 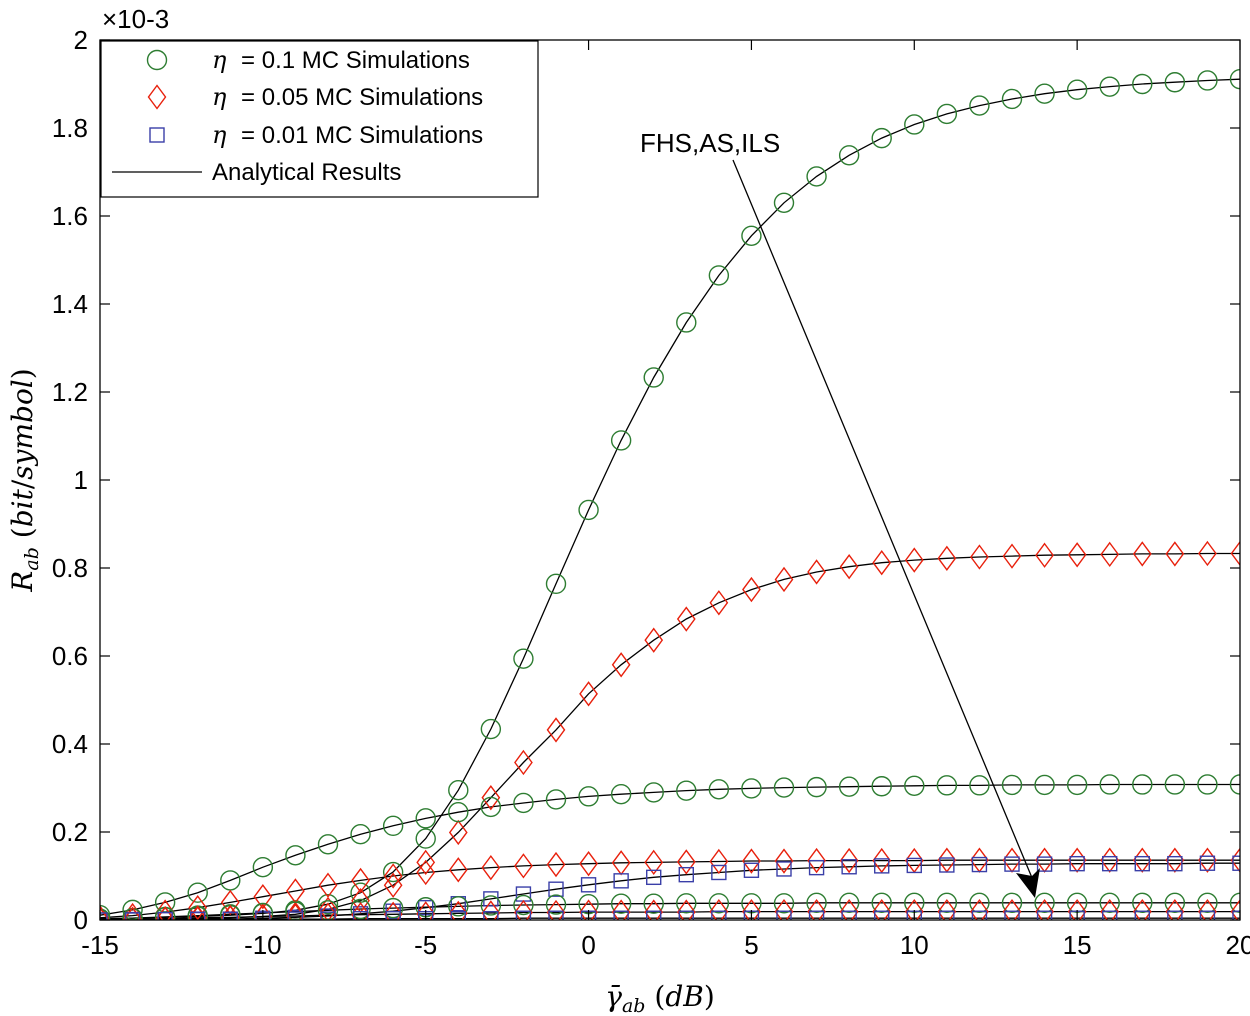 What do you see at coordinates (70, 656) in the screenshot?
I see `y-tick-label: 0.6` at bounding box center [70, 656].